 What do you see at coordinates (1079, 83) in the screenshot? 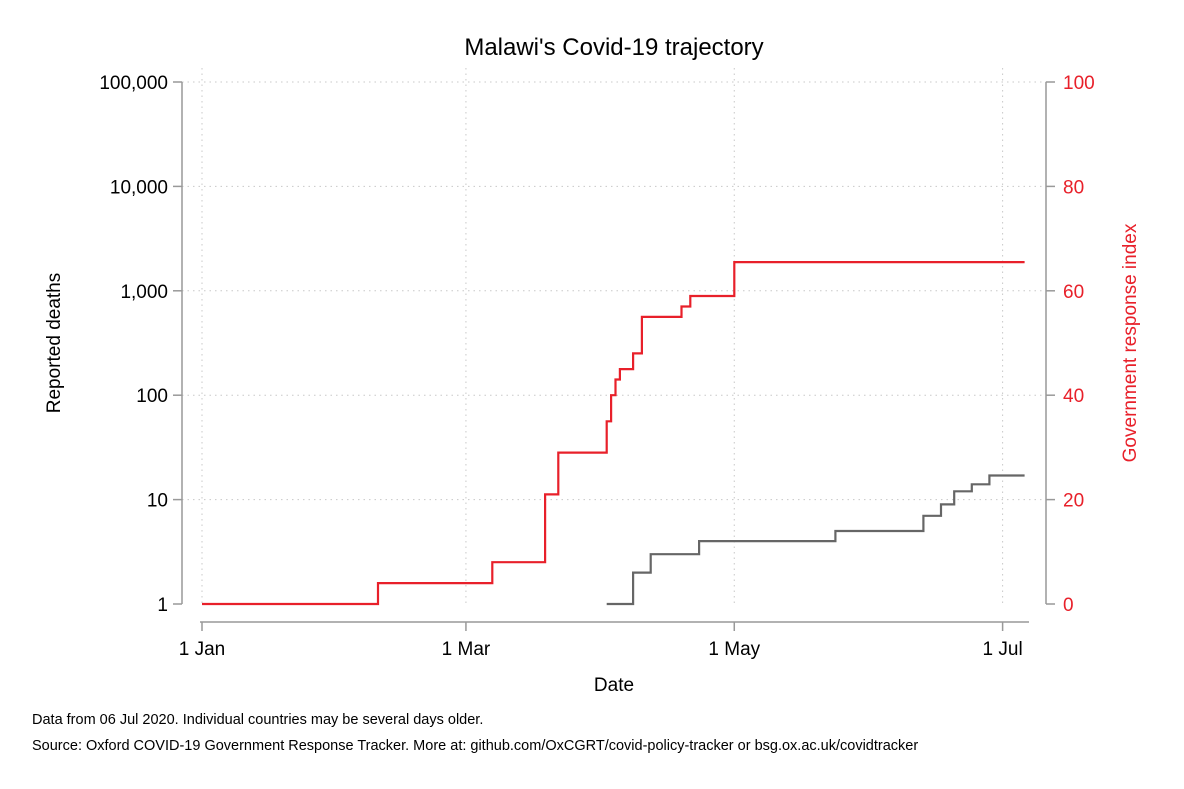
I see `y2-tick-label: 100` at bounding box center [1079, 83].